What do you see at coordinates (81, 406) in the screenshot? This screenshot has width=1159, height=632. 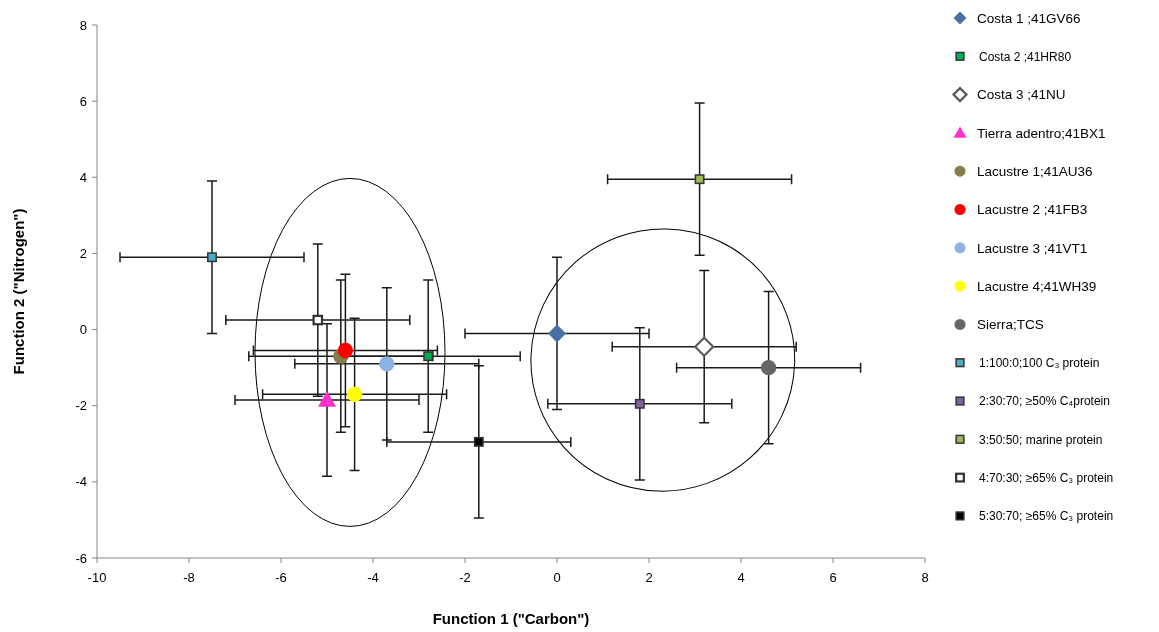 I see `y-tick-label: -2` at bounding box center [81, 406].